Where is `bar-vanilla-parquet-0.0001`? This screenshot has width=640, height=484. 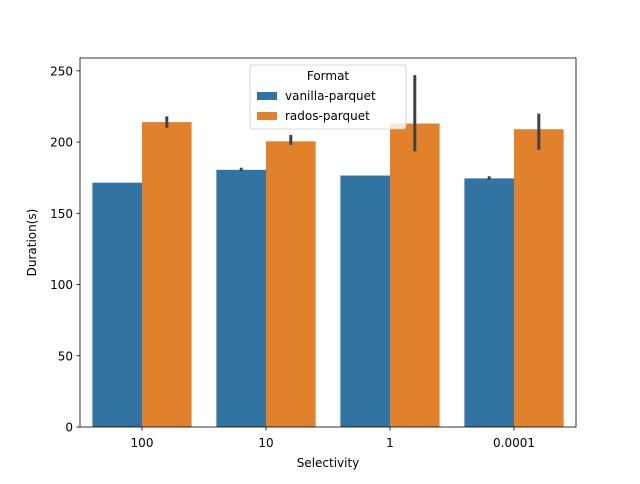 bar-vanilla-parquet-0.0001 is located at coordinates (489, 302).